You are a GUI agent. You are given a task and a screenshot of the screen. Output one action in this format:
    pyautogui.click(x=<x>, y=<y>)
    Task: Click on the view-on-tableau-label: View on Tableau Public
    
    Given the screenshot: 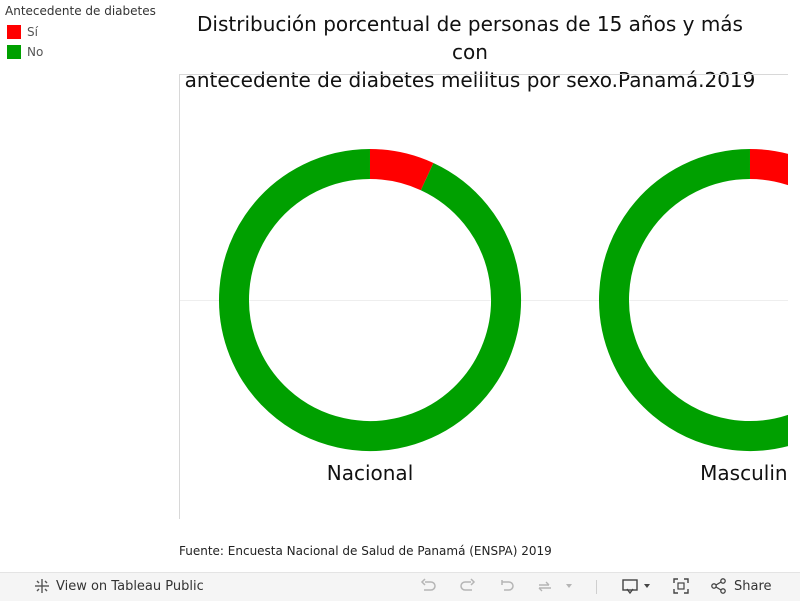 What is the action you would take?
    pyautogui.click(x=130, y=586)
    